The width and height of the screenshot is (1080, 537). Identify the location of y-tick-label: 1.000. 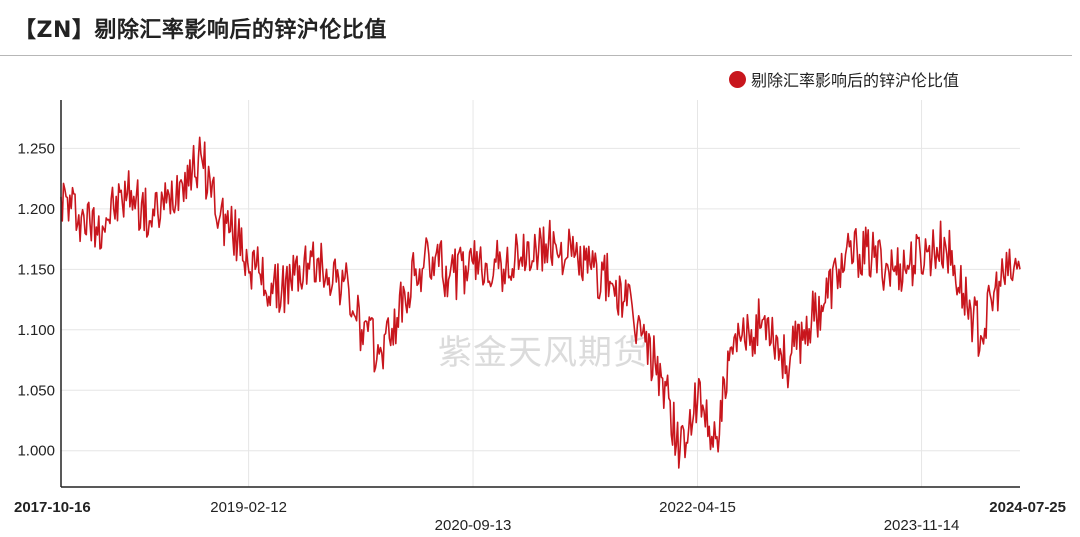
(36, 451).